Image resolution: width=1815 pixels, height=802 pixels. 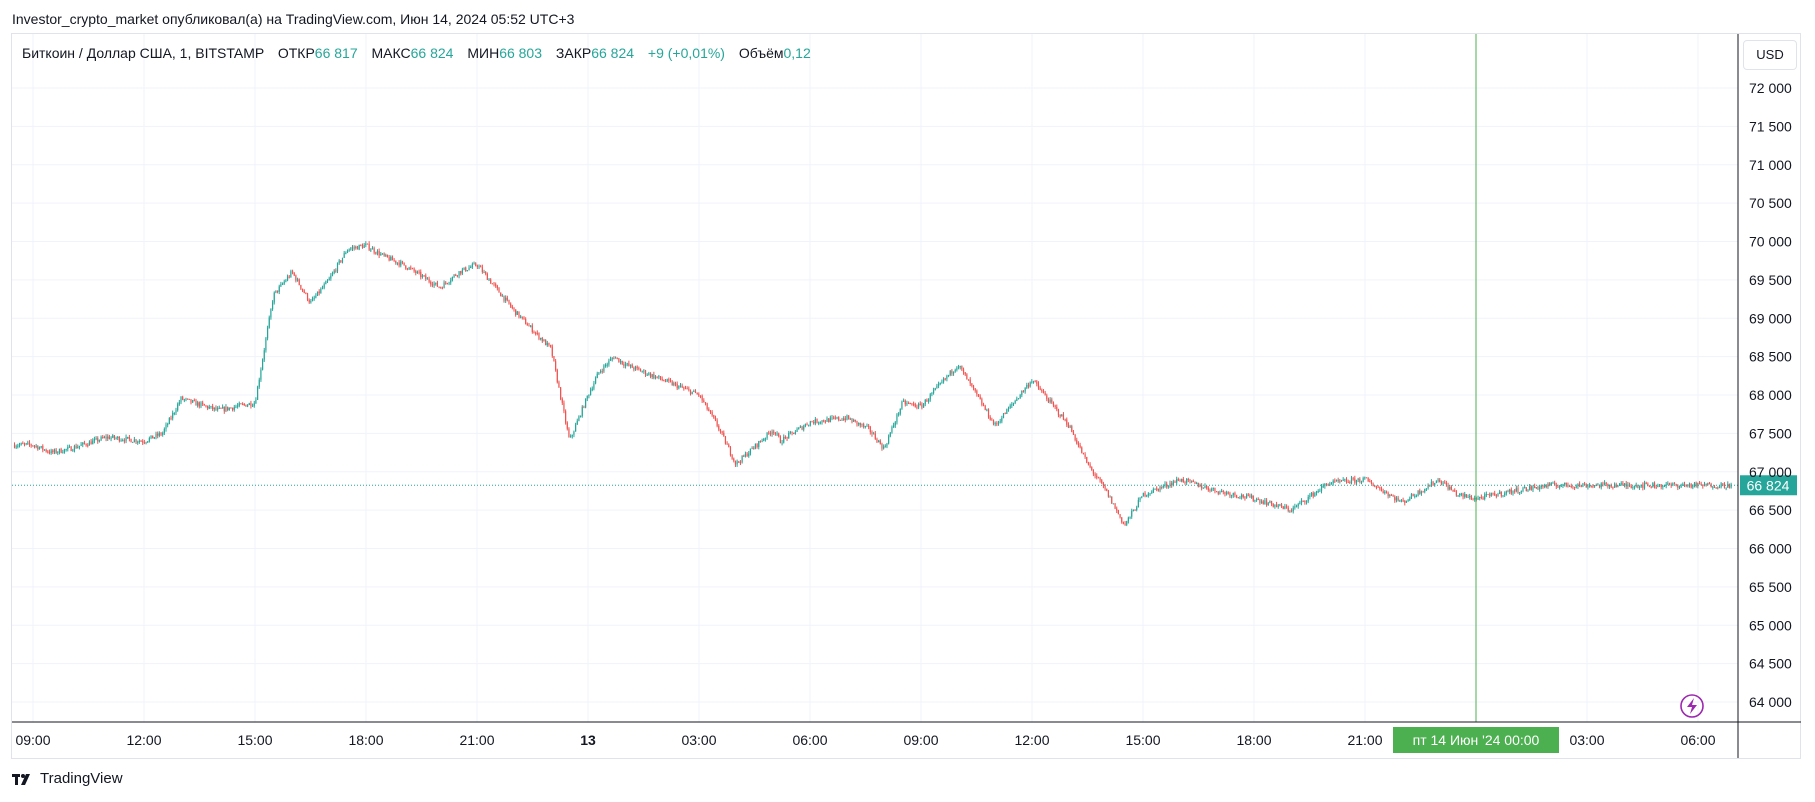 I want to click on volume-label: Объём, so click(x=761, y=53).